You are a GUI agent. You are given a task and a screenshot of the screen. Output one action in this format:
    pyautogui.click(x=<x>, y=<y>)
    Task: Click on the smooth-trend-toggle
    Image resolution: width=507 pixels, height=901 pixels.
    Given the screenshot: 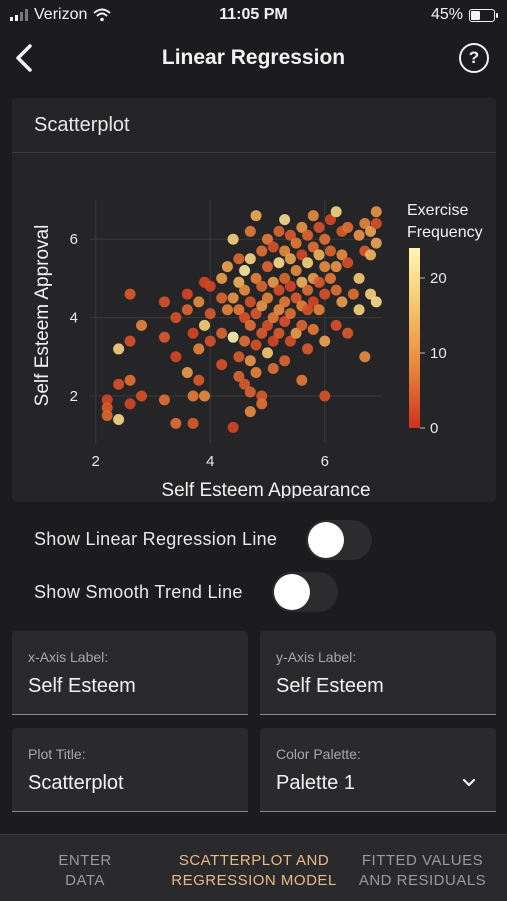 What is the action you would take?
    pyautogui.click(x=305, y=592)
    